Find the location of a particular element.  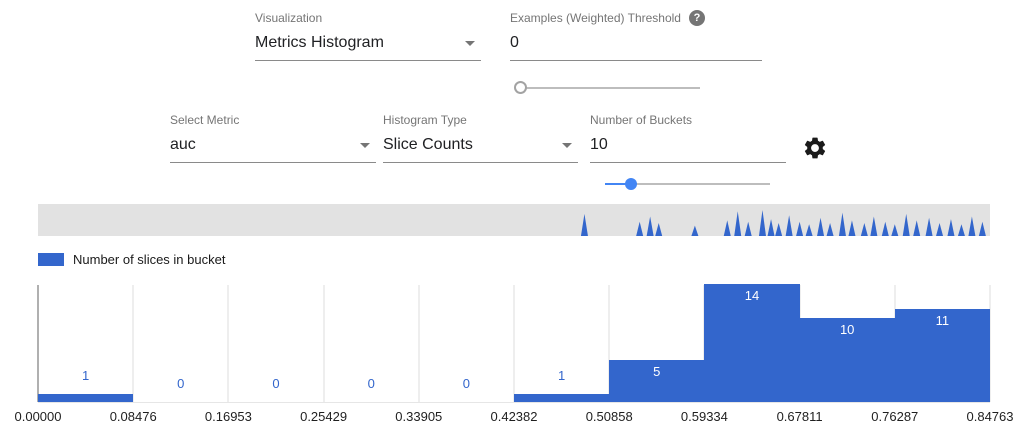

bar-value-label: 14 is located at coordinates (752, 295).